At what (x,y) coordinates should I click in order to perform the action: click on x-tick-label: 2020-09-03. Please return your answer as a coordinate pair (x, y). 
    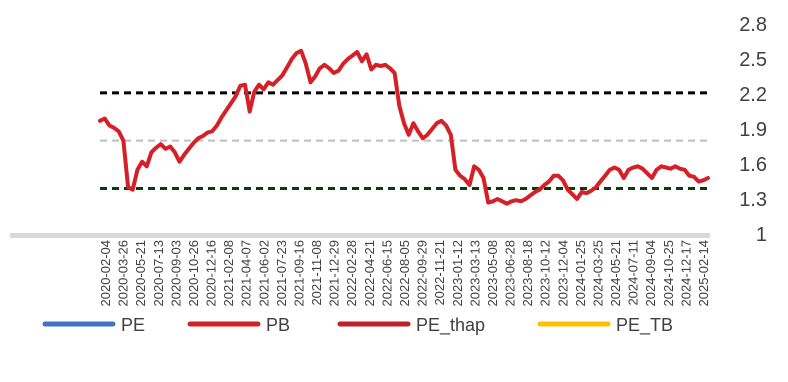
    Looking at the image, I should click on (175, 273).